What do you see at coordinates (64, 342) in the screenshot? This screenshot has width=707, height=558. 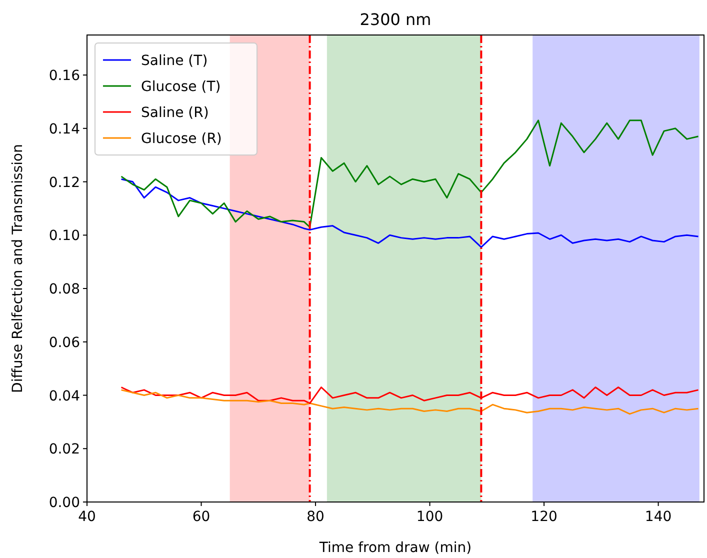 I see `y-tick-label: 0.06` at bounding box center [64, 342].